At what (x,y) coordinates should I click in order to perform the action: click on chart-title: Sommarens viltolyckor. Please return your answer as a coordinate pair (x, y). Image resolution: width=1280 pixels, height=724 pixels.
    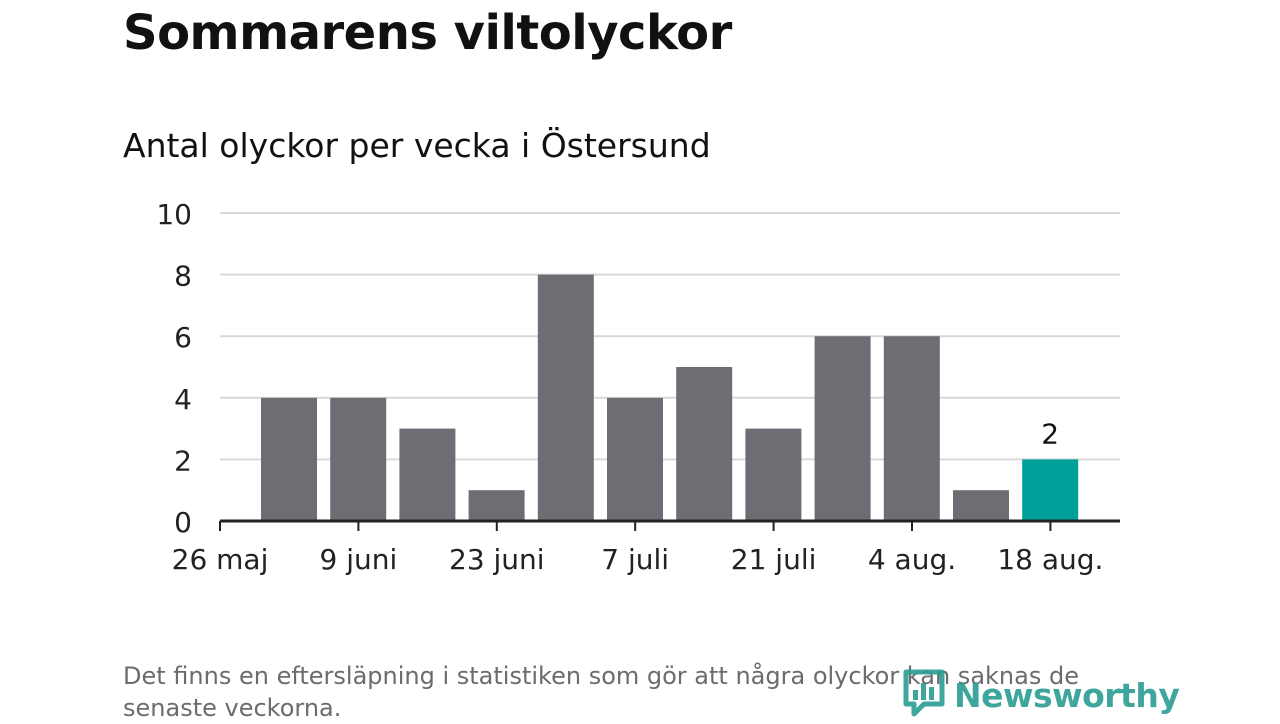
    Looking at the image, I should click on (427, 33).